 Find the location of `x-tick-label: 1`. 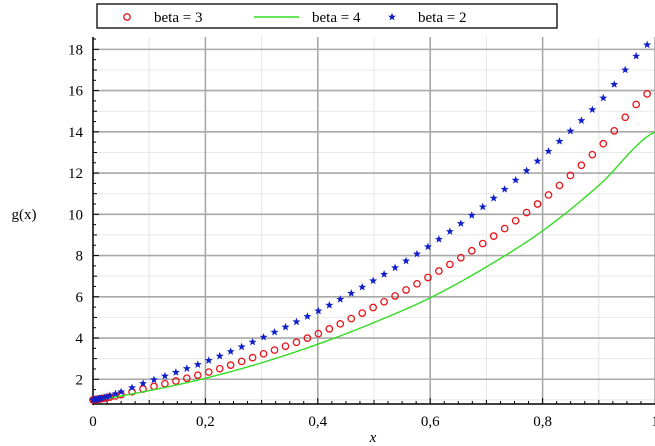

x-tick-label: 1 is located at coordinates (653, 422).